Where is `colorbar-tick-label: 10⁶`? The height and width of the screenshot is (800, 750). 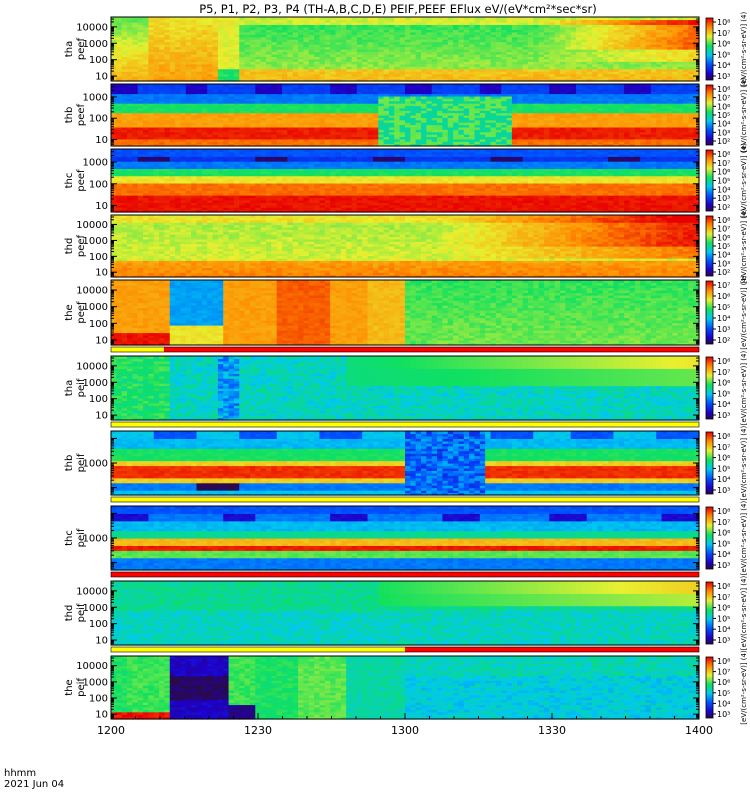 colorbar-tick-label: 10⁶ is located at coordinates (723, 44).